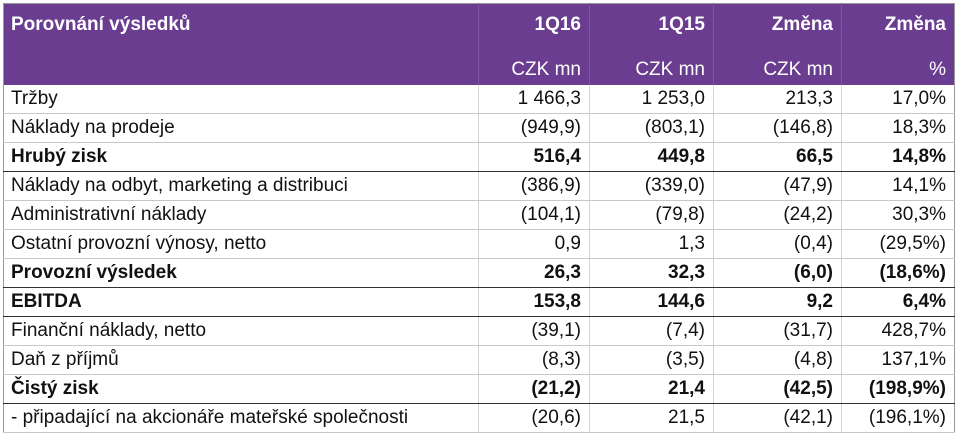 The width and height of the screenshot is (959, 434). Describe the element at coordinates (241, 215) in the screenshot. I see `row-label: Administrativní náklady` at that location.